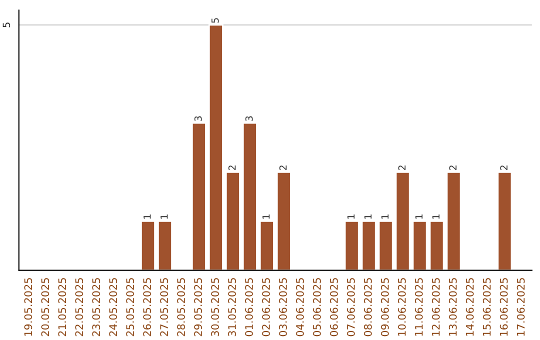 Image resolution: width=540 pixels, height=340 pixels. What do you see at coordinates (520, 307) in the screenshot?
I see `x-tick-label: 17.06.2025` at bounding box center [520, 307].